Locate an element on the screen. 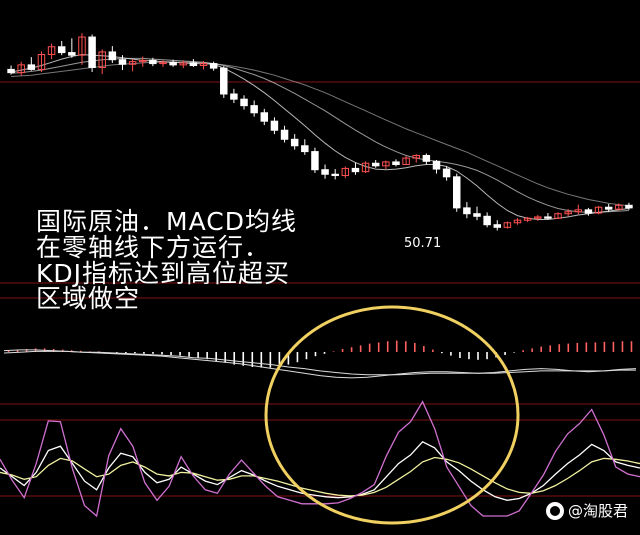  macd-panel is located at coordinates (320, 359).